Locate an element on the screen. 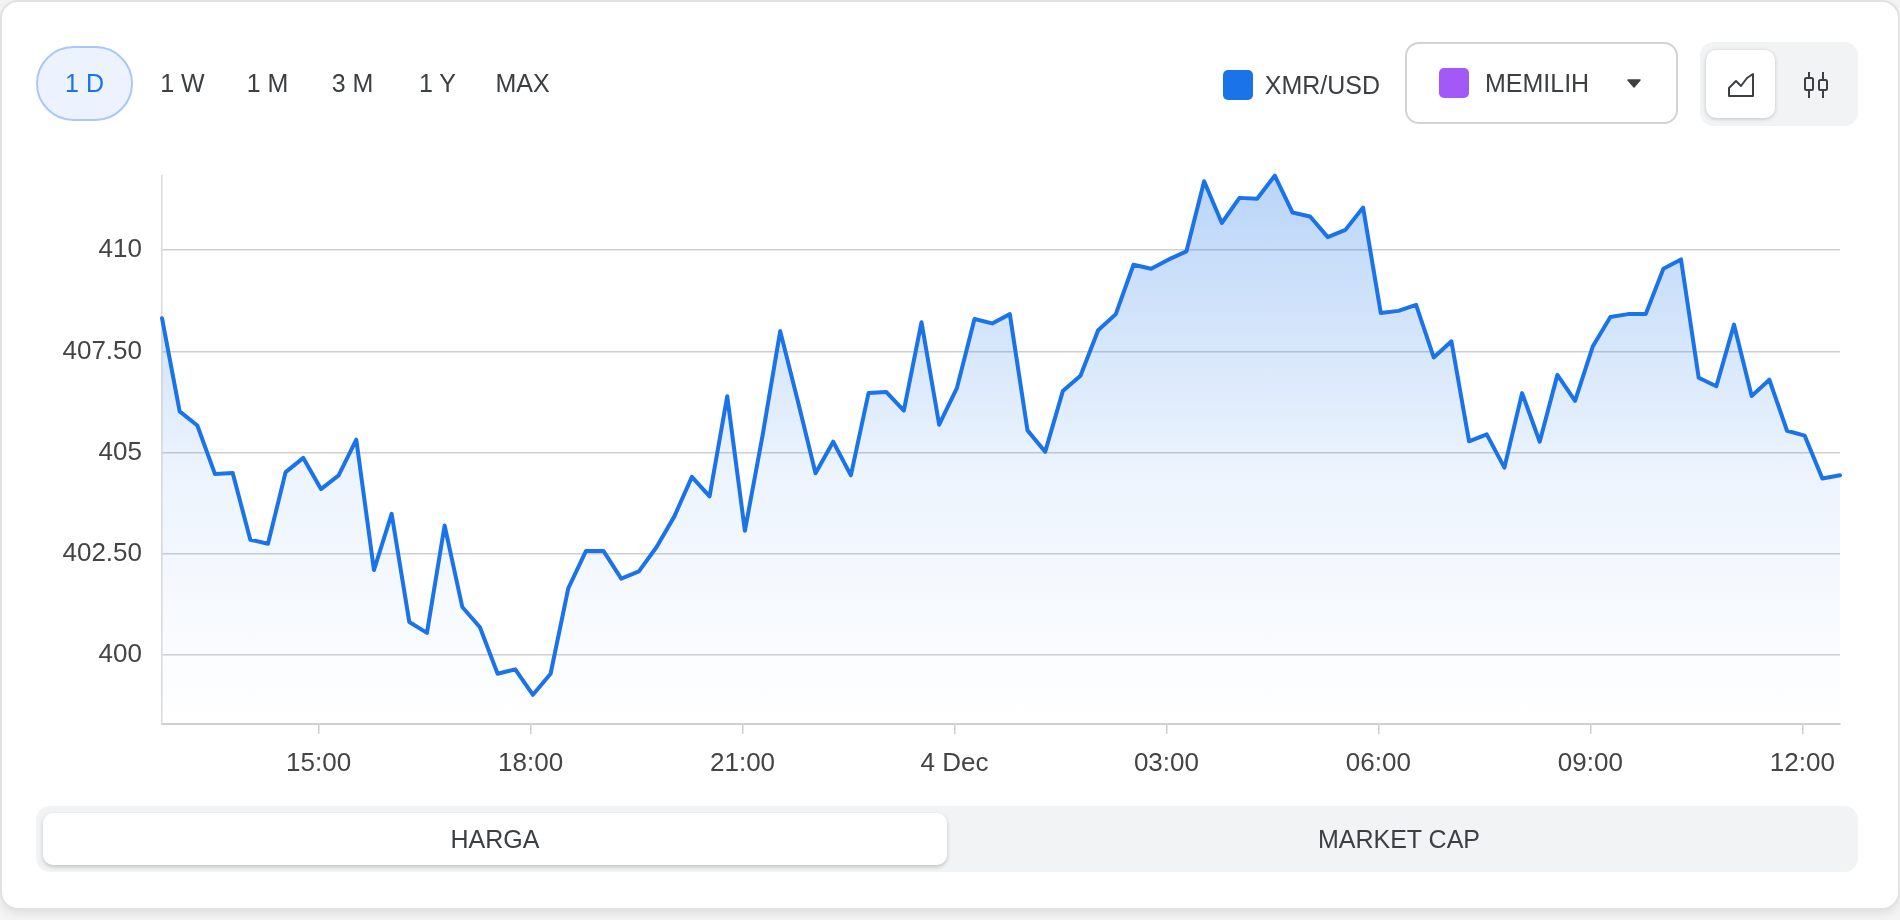 Image resolution: width=1900 pixels, height=920 pixels. x-tick-label: 06:00 is located at coordinates (1378, 761).